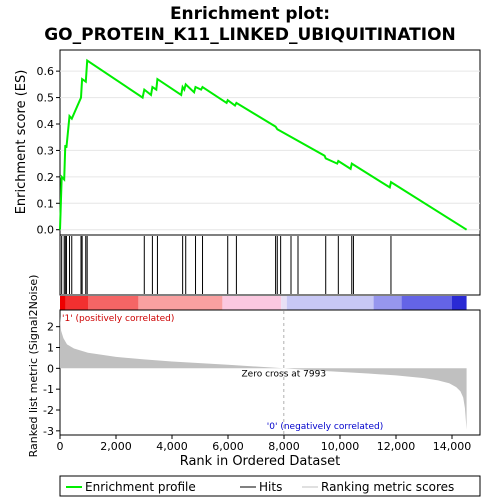  Describe the element at coordinates (46, 177) in the screenshot. I see `es-y-tick-label: 0.2` at that location.